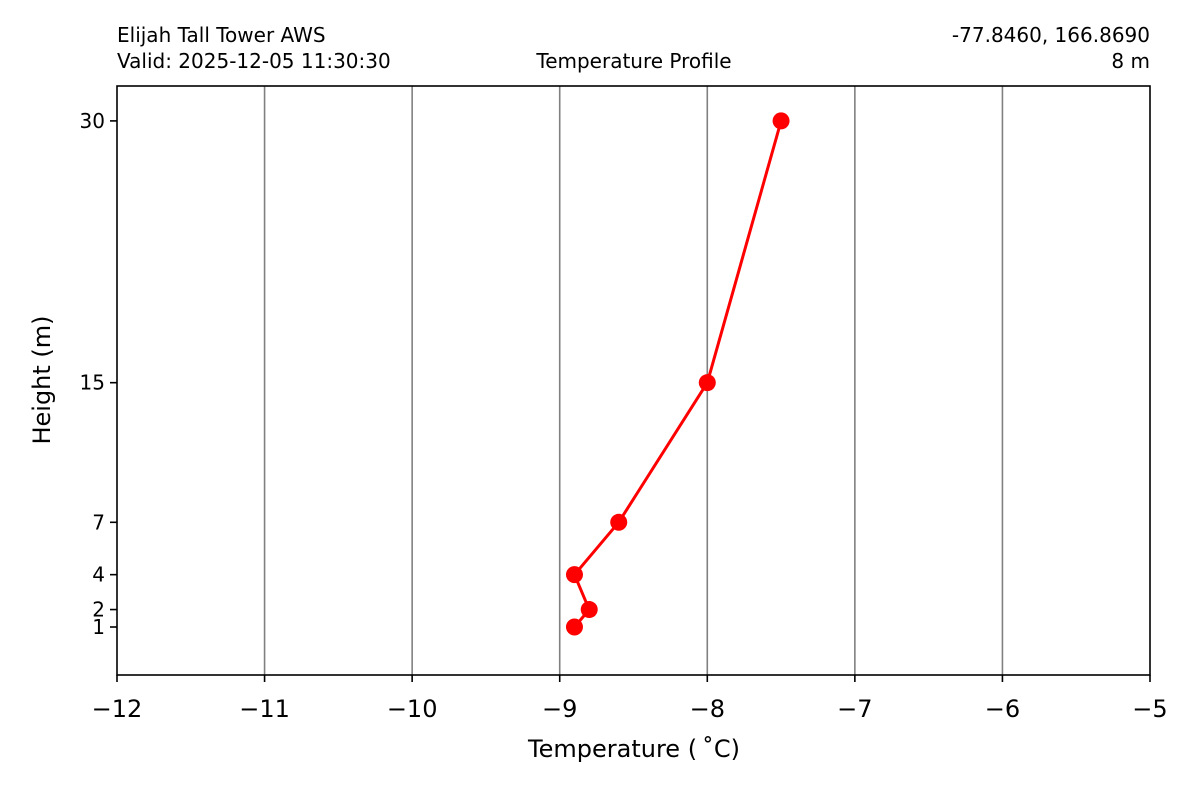 This screenshot has height=804, width=1200. Describe the element at coordinates (98, 610) in the screenshot. I see `y-tick-label: 2` at that location.